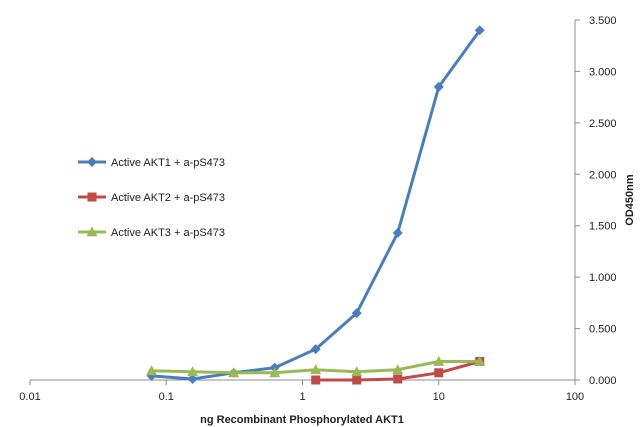 Image resolution: width=643 pixels, height=427 pixels. Describe the element at coordinates (603, 175) in the screenshot. I see `y-tick-label: 2.000` at that location.